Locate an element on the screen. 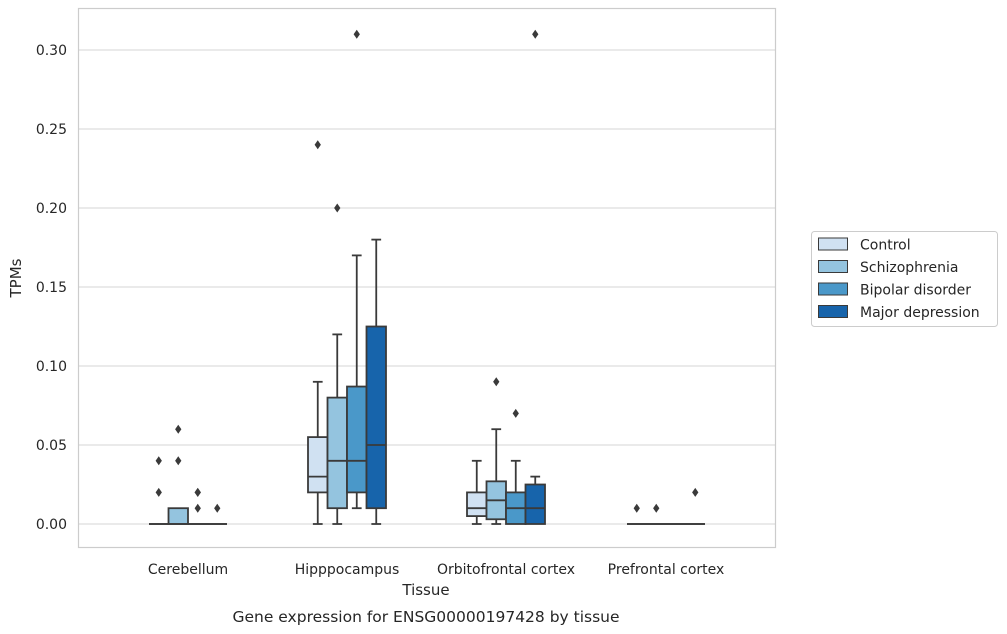  y-tick-label: 0.10 is located at coordinates (51, 367).